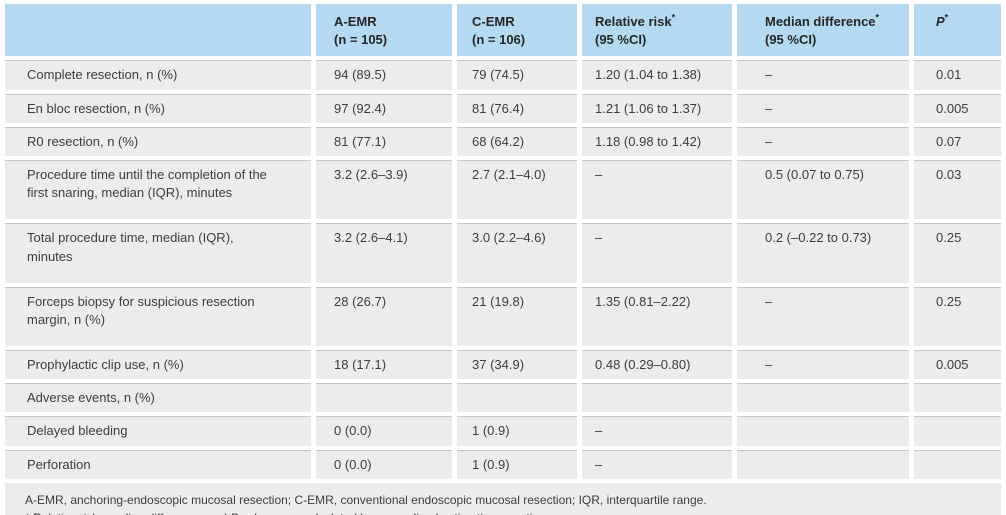 The width and height of the screenshot is (1006, 515). Describe the element at coordinates (940, 21) in the screenshot. I see `col-title: P` at that location.